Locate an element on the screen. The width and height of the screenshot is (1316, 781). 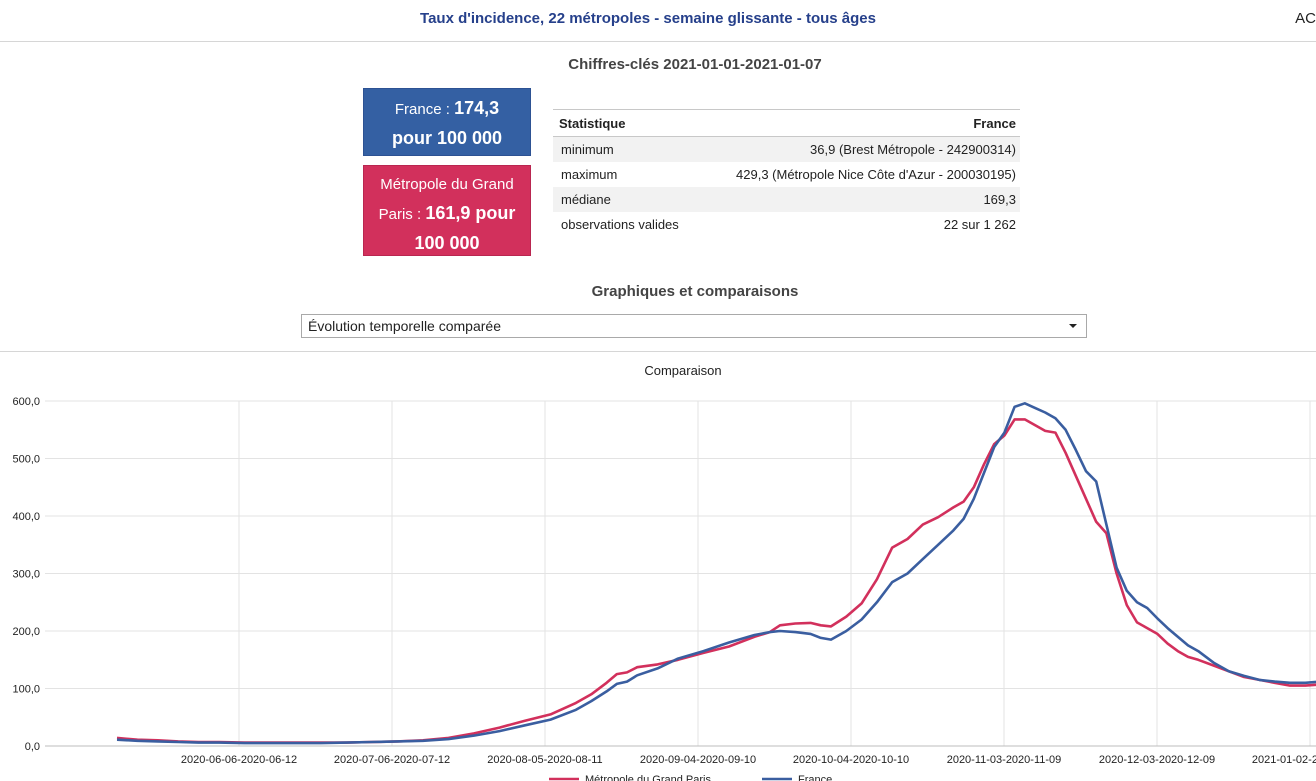
x-tick-label: 2021-01-02-2021-01-08 is located at coordinates (1284, 760).